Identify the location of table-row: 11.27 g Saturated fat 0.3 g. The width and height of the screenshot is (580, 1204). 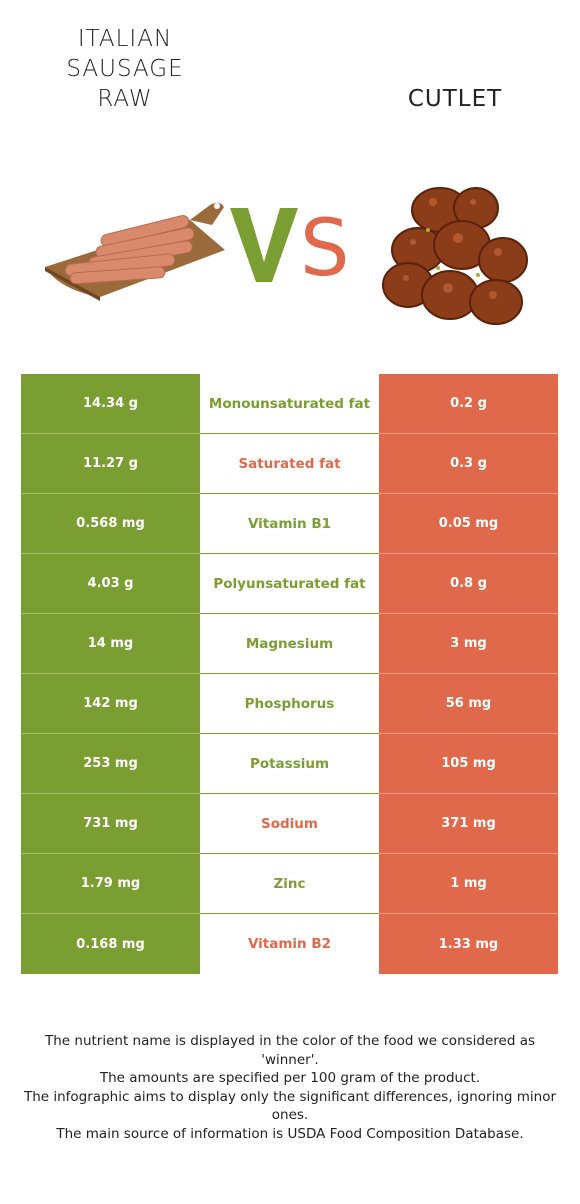
(289, 464).